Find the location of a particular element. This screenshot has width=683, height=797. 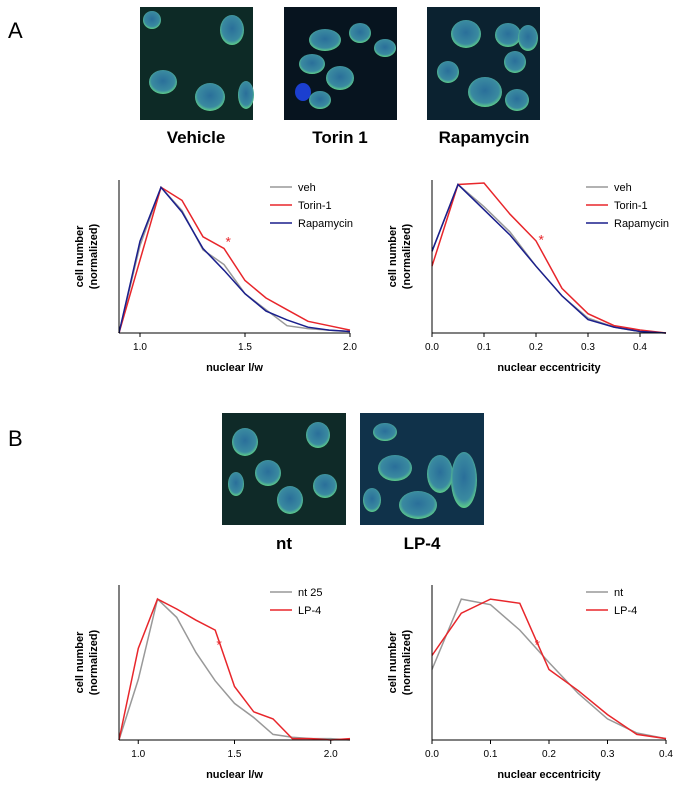

panel-label: B is located at coordinates (15, 438).